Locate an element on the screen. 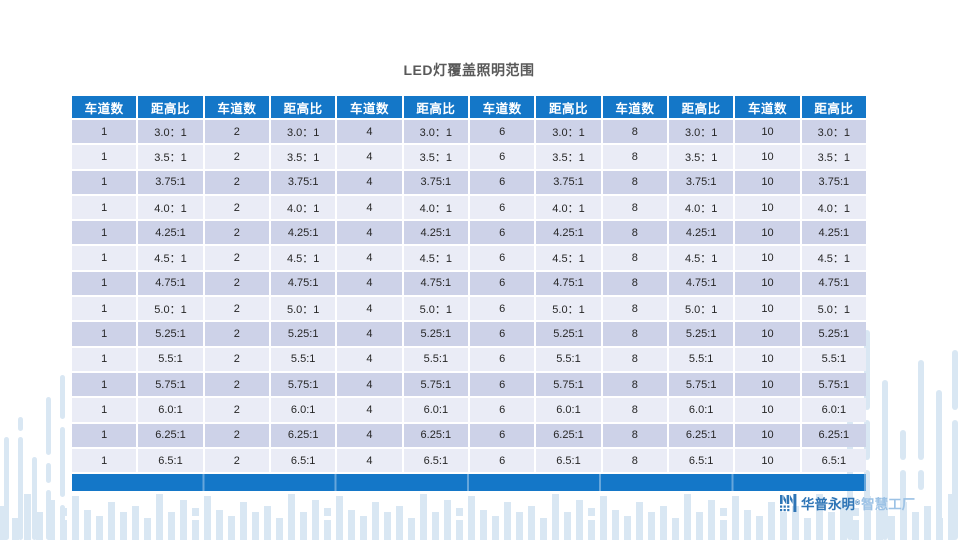 This screenshot has height=540, width=960. factory-logo-icon is located at coordinates (788, 503).